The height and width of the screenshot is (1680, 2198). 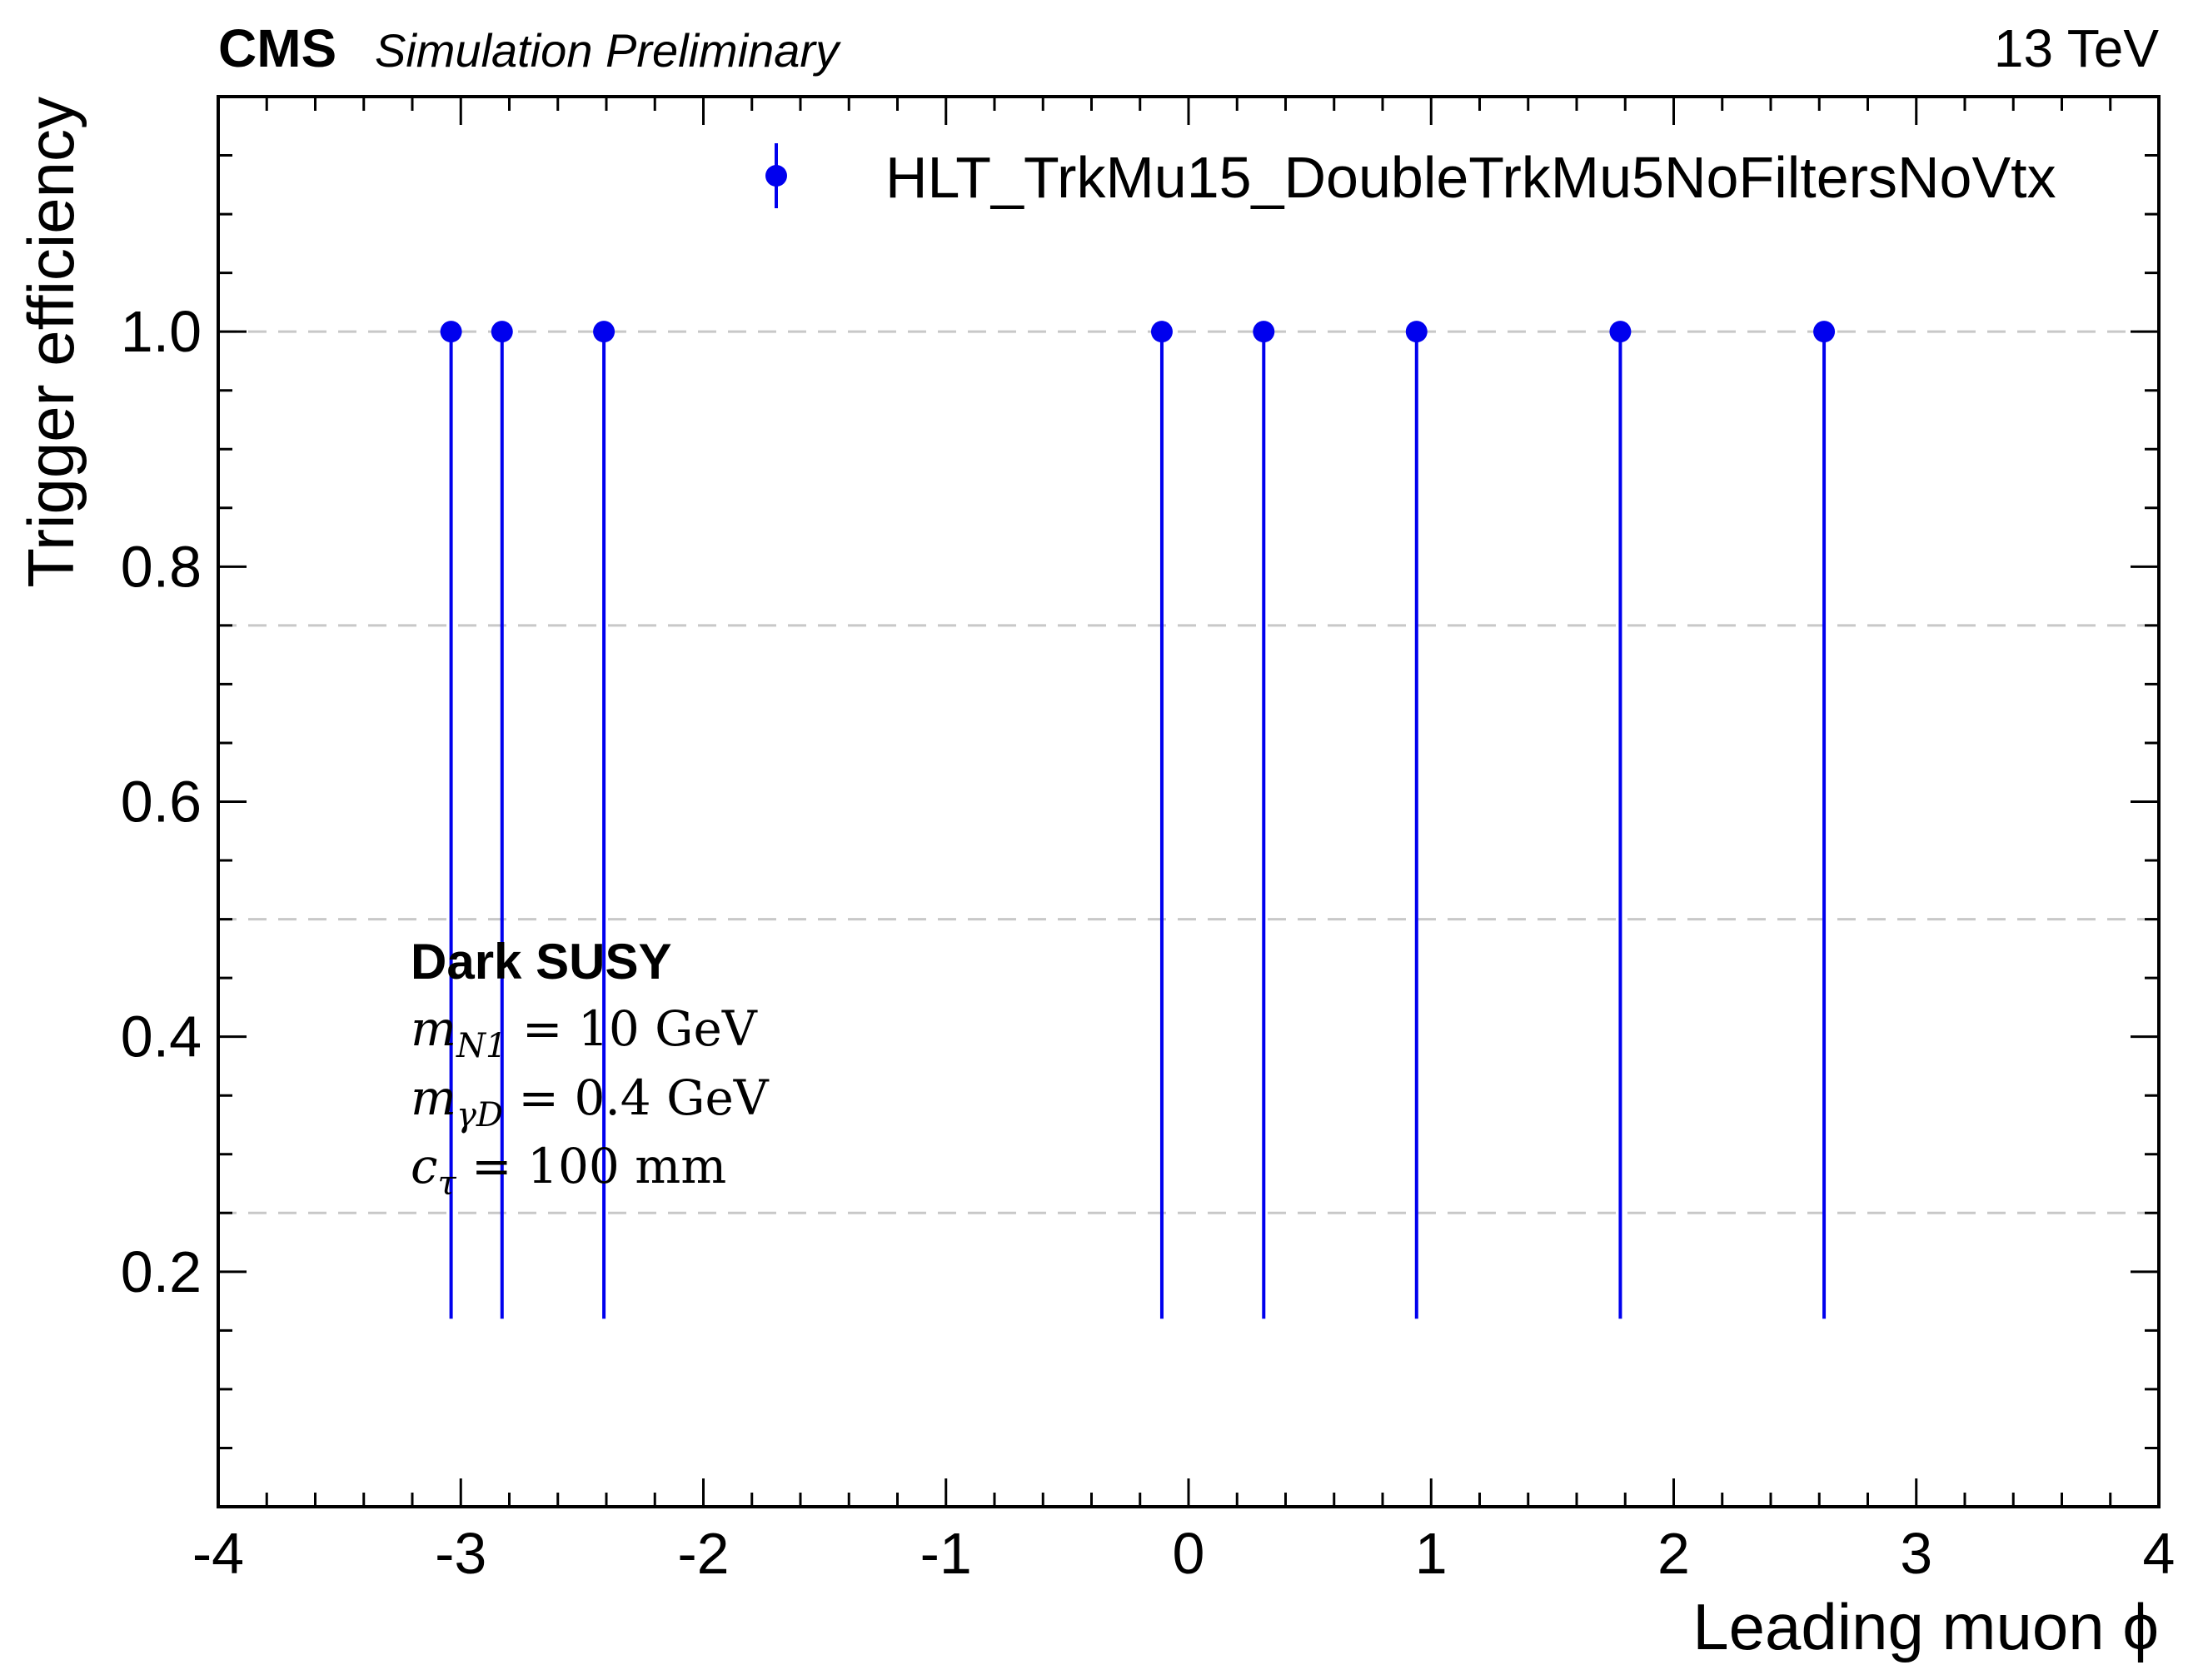 What do you see at coordinates (2159, 1553) in the screenshot?
I see `x-tick-label: 4` at bounding box center [2159, 1553].